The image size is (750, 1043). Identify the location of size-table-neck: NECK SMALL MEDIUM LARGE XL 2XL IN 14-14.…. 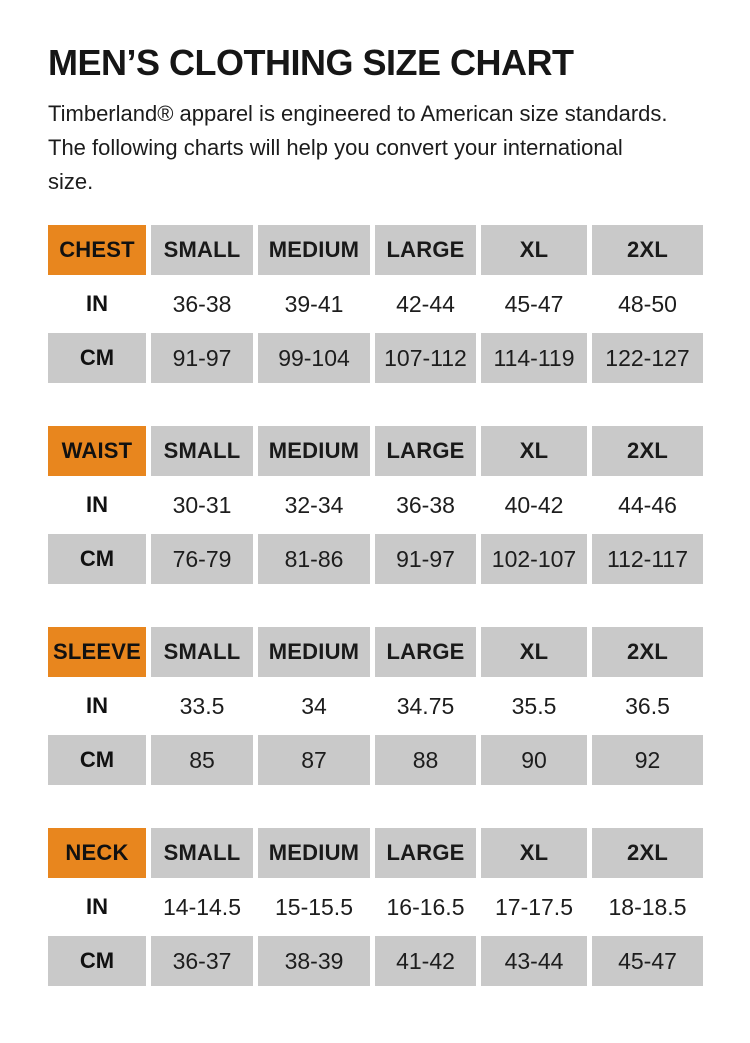
(375, 907).